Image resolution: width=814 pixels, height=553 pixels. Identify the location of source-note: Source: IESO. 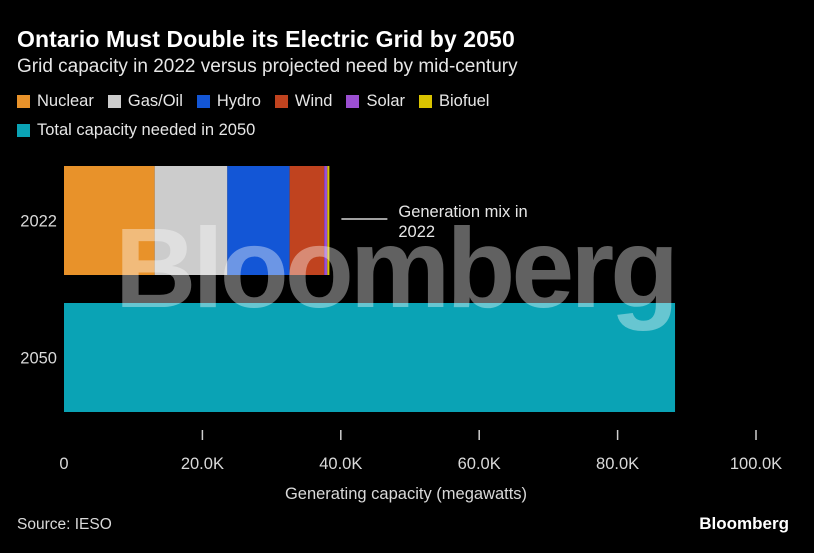
(64, 524).